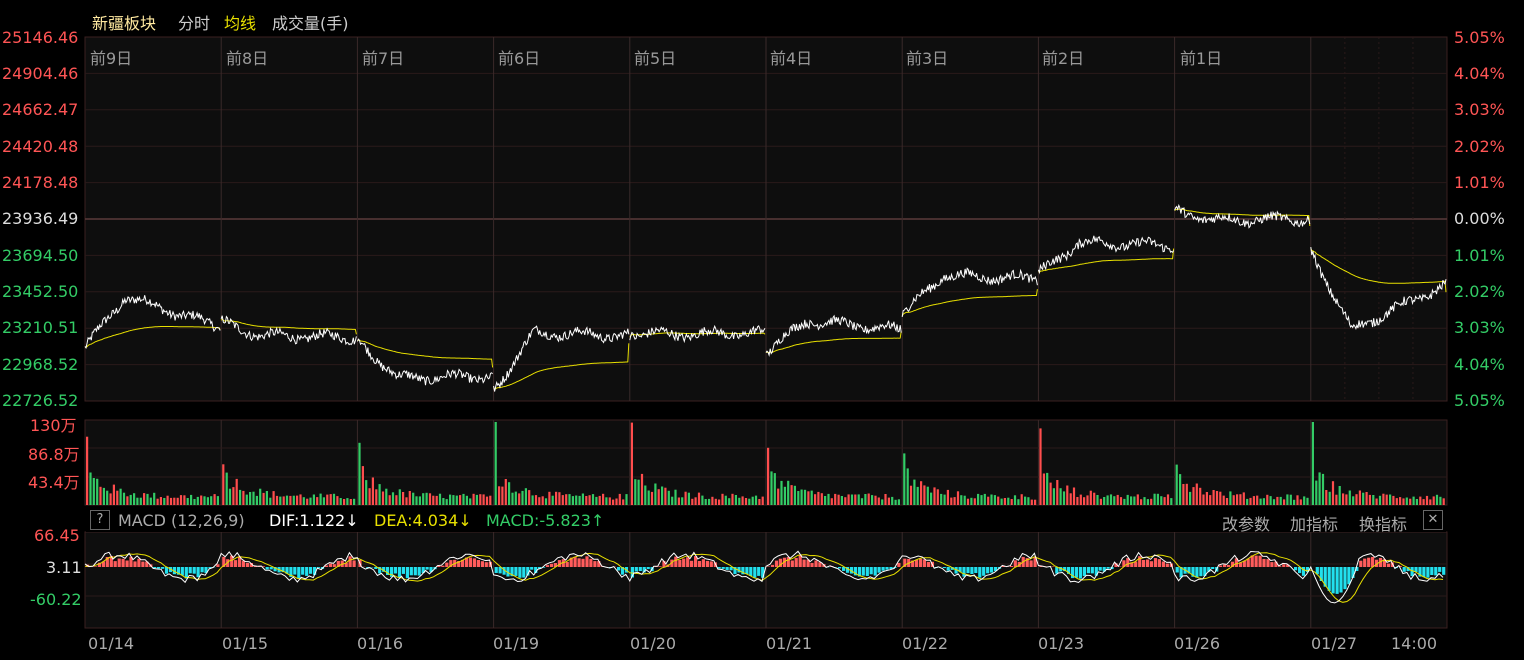  Describe the element at coordinates (1479, 291) in the screenshot. I see `pct-tick: 2.02%` at that location.